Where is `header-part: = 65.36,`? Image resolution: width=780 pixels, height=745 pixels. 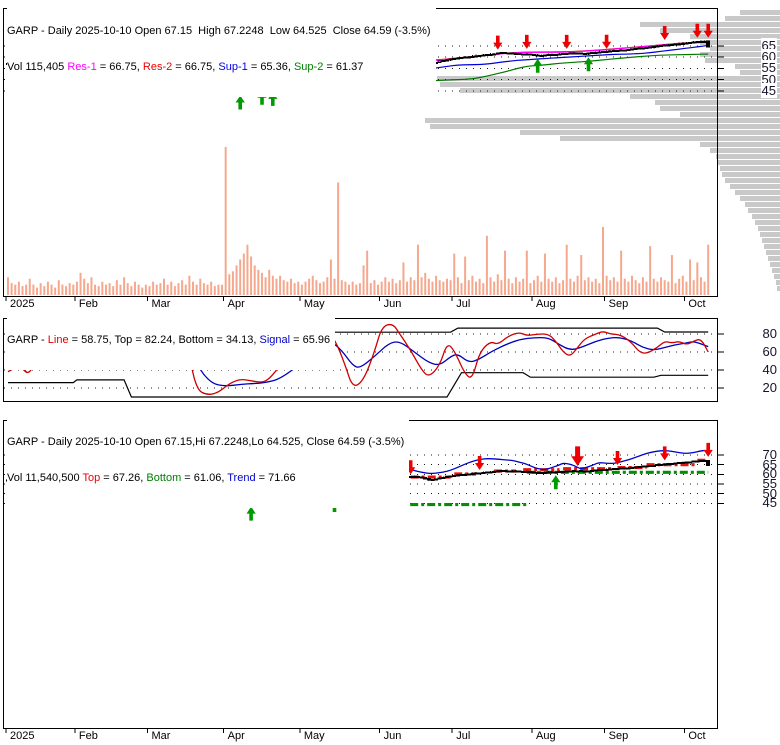
header-part: = 65.36, is located at coordinates (270, 67).